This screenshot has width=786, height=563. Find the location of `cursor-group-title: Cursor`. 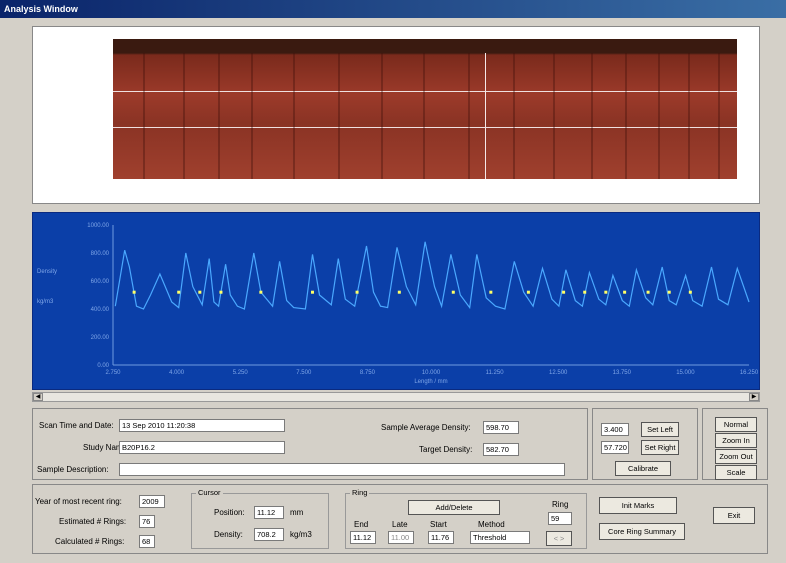

cursor-group-title: Cursor is located at coordinates (209, 492).